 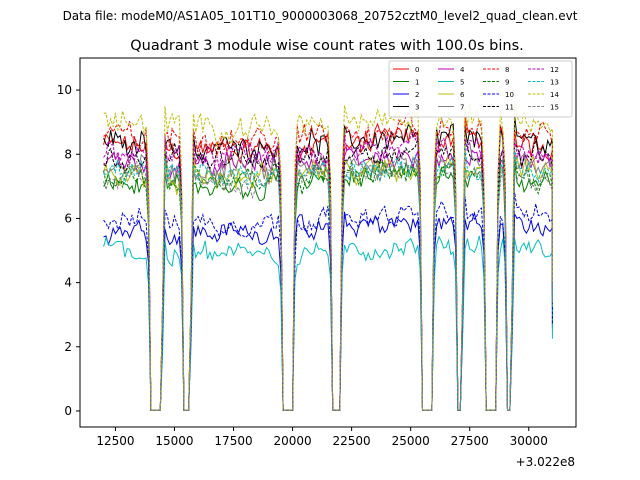 I want to click on y-axis: 0 2 4 6 8 10, so click(x=68, y=250).